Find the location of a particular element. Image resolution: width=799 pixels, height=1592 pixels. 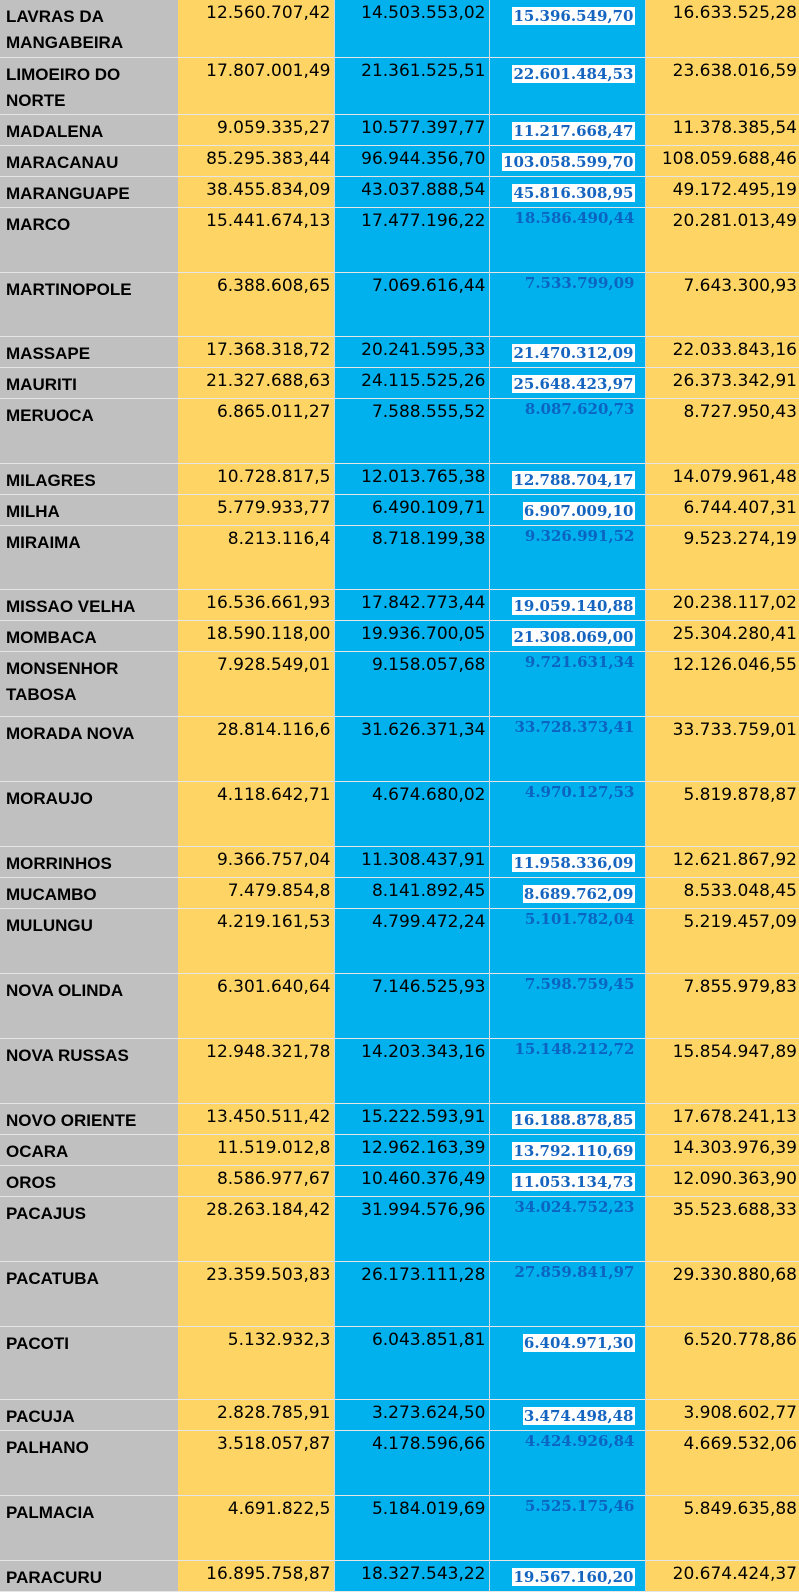

value-cell-col1: 6.388.608,65 is located at coordinates (256, 304).